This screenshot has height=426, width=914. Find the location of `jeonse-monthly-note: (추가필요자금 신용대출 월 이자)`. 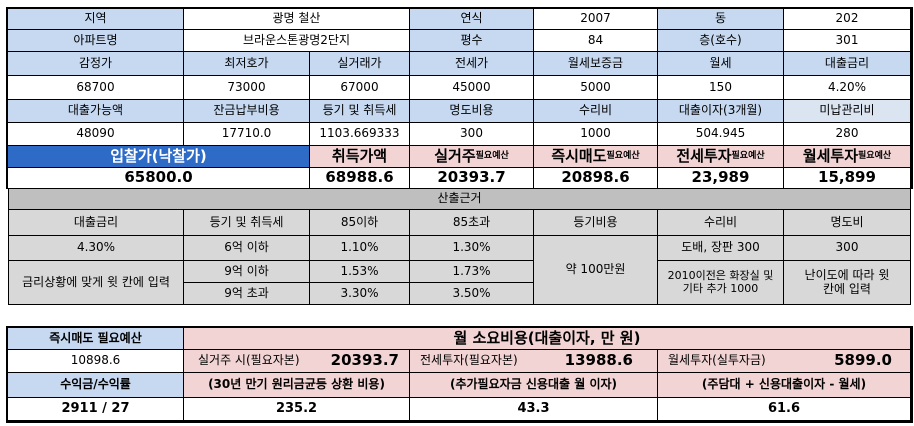

jeonse-monthly-note: (추가필요자금 신용대출 월 이자) is located at coordinates (534, 385).